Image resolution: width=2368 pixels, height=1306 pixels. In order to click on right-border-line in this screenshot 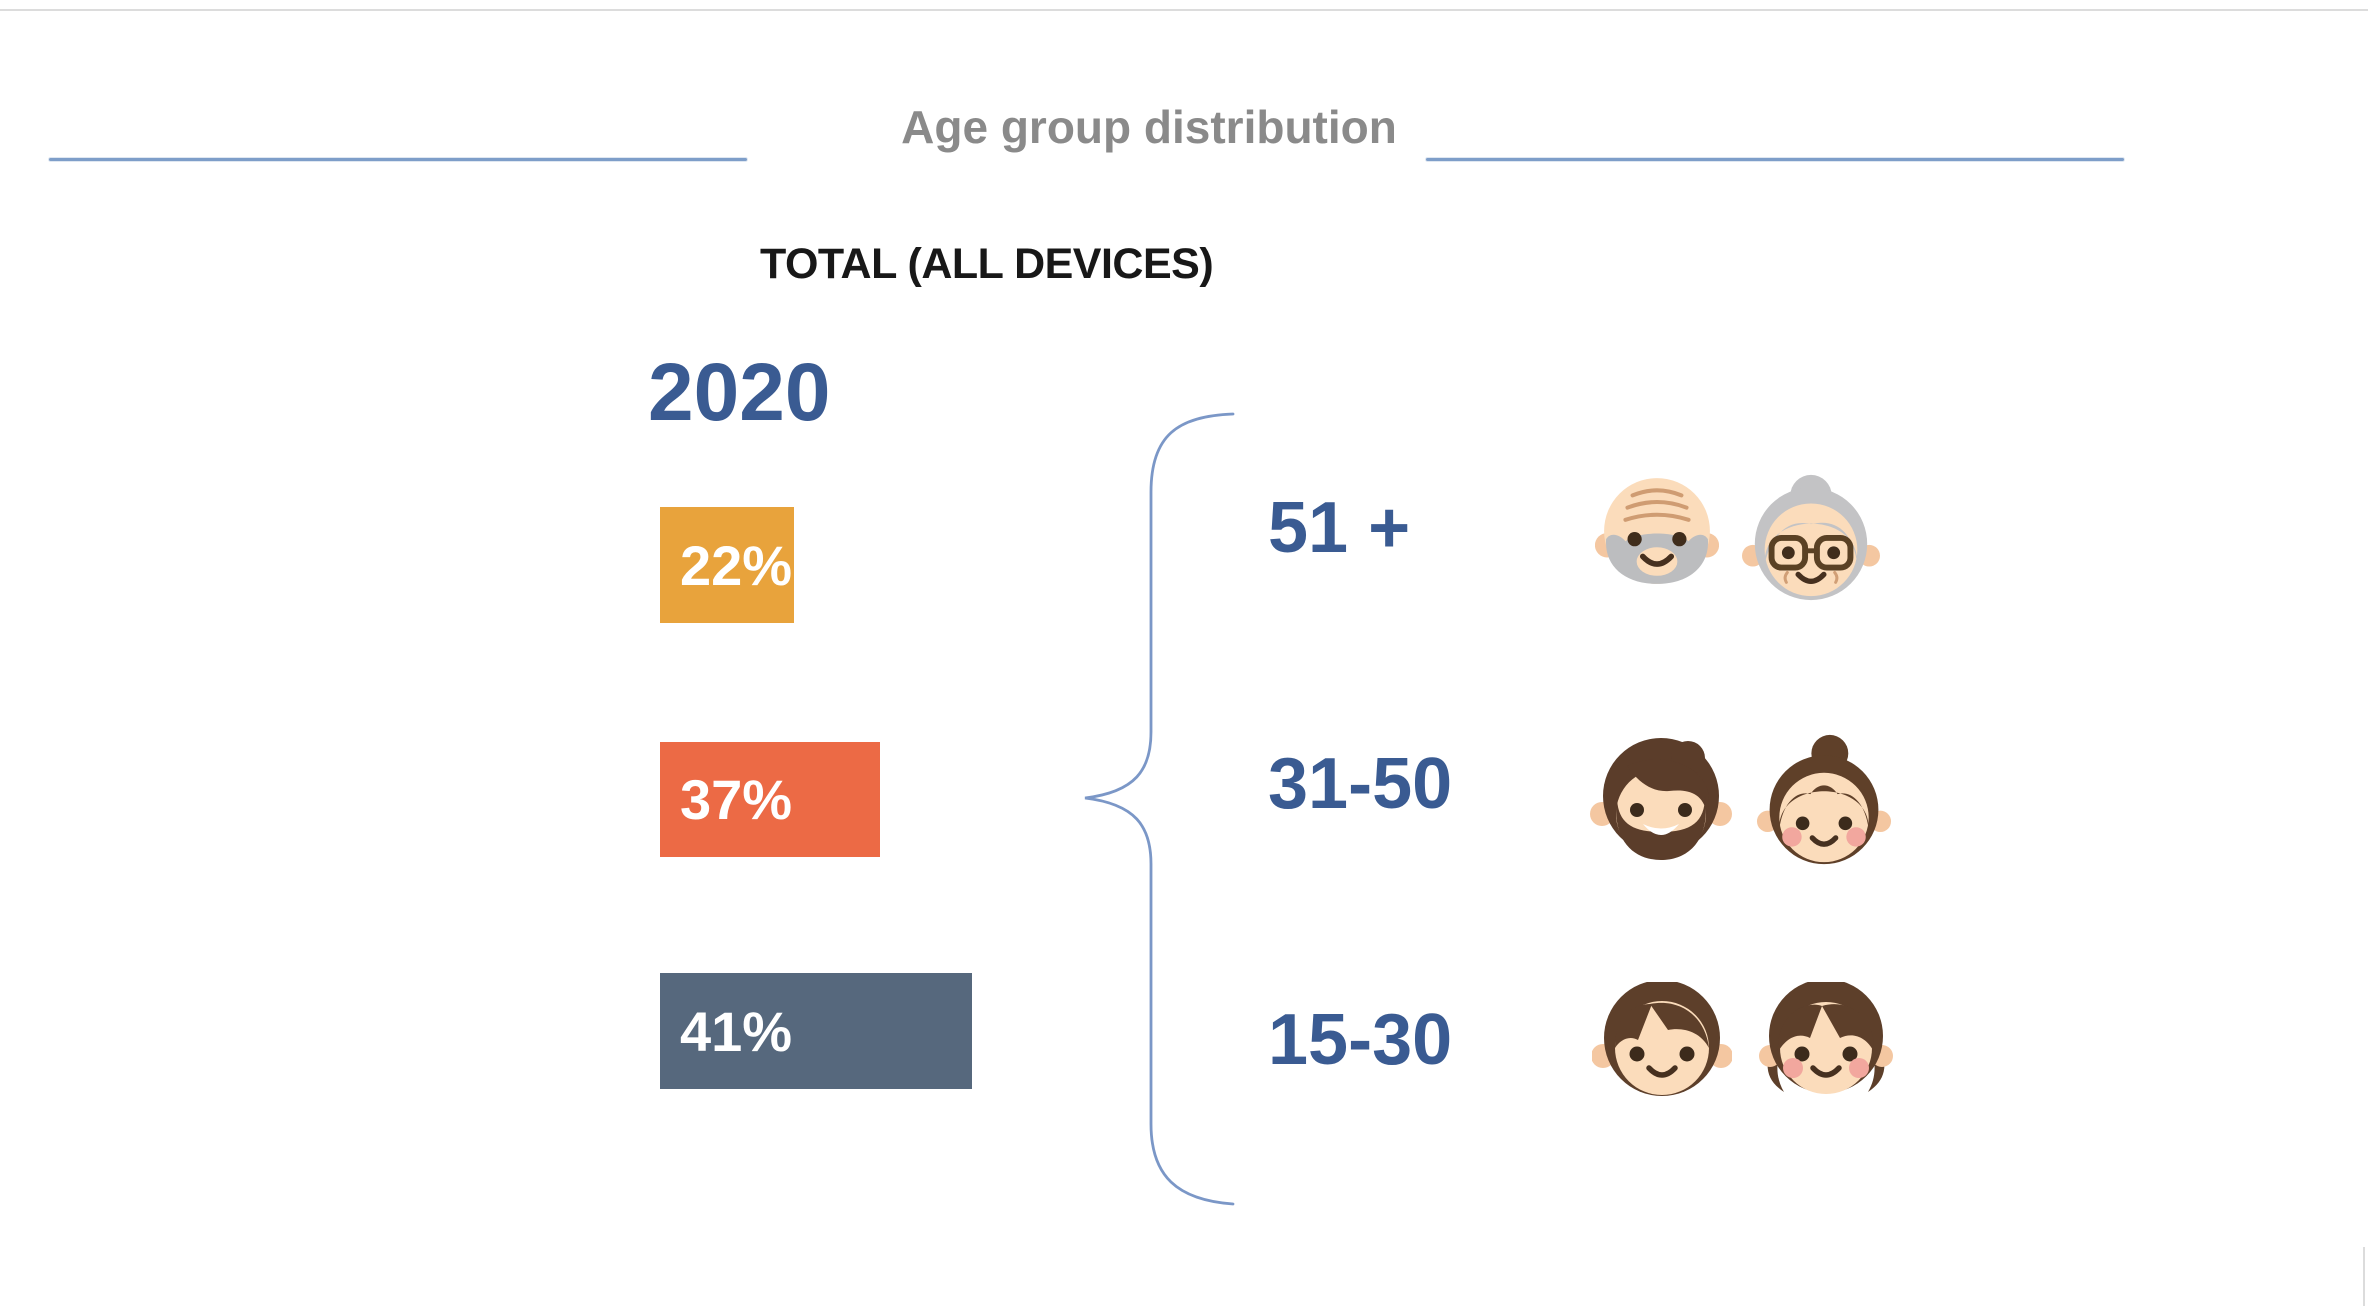, I will do `click(2364, 1276)`.